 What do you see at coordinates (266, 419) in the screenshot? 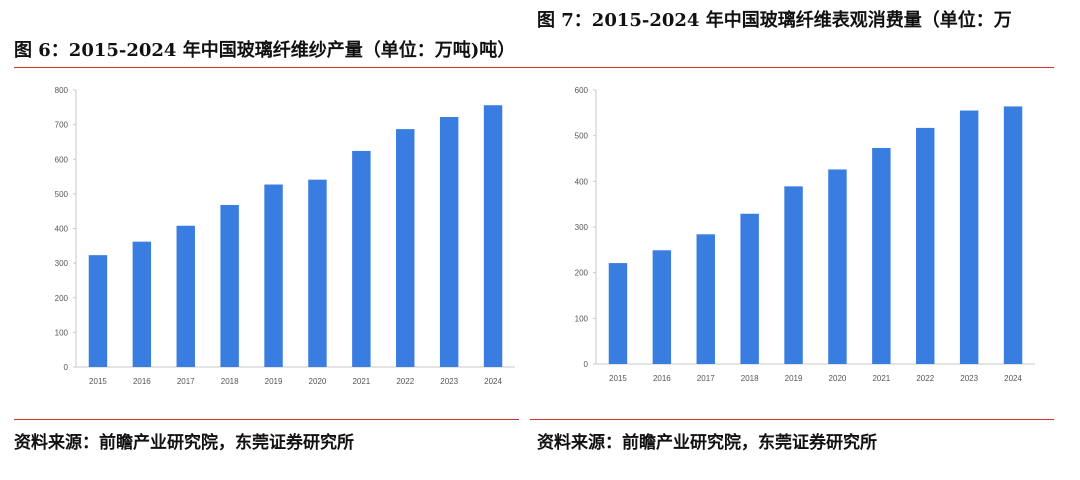
I see `bottom-divider-left` at bounding box center [266, 419].